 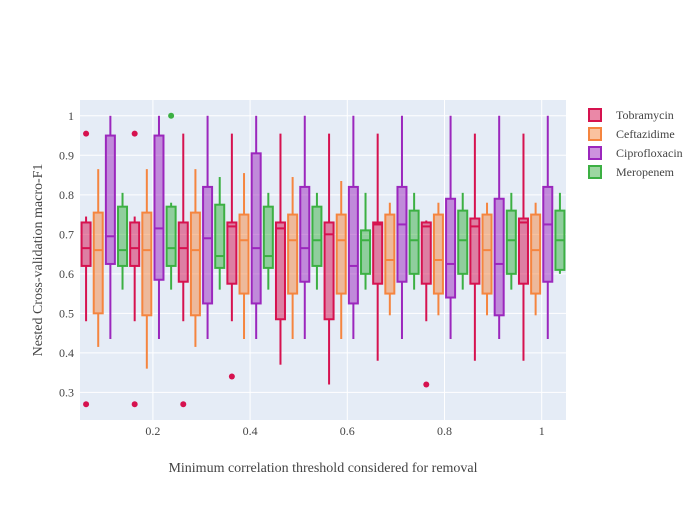 What do you see at coordinates (66, 392) in the screenshot?
I see `y-tick-label: 0.3` at bounding box center [66, 392].